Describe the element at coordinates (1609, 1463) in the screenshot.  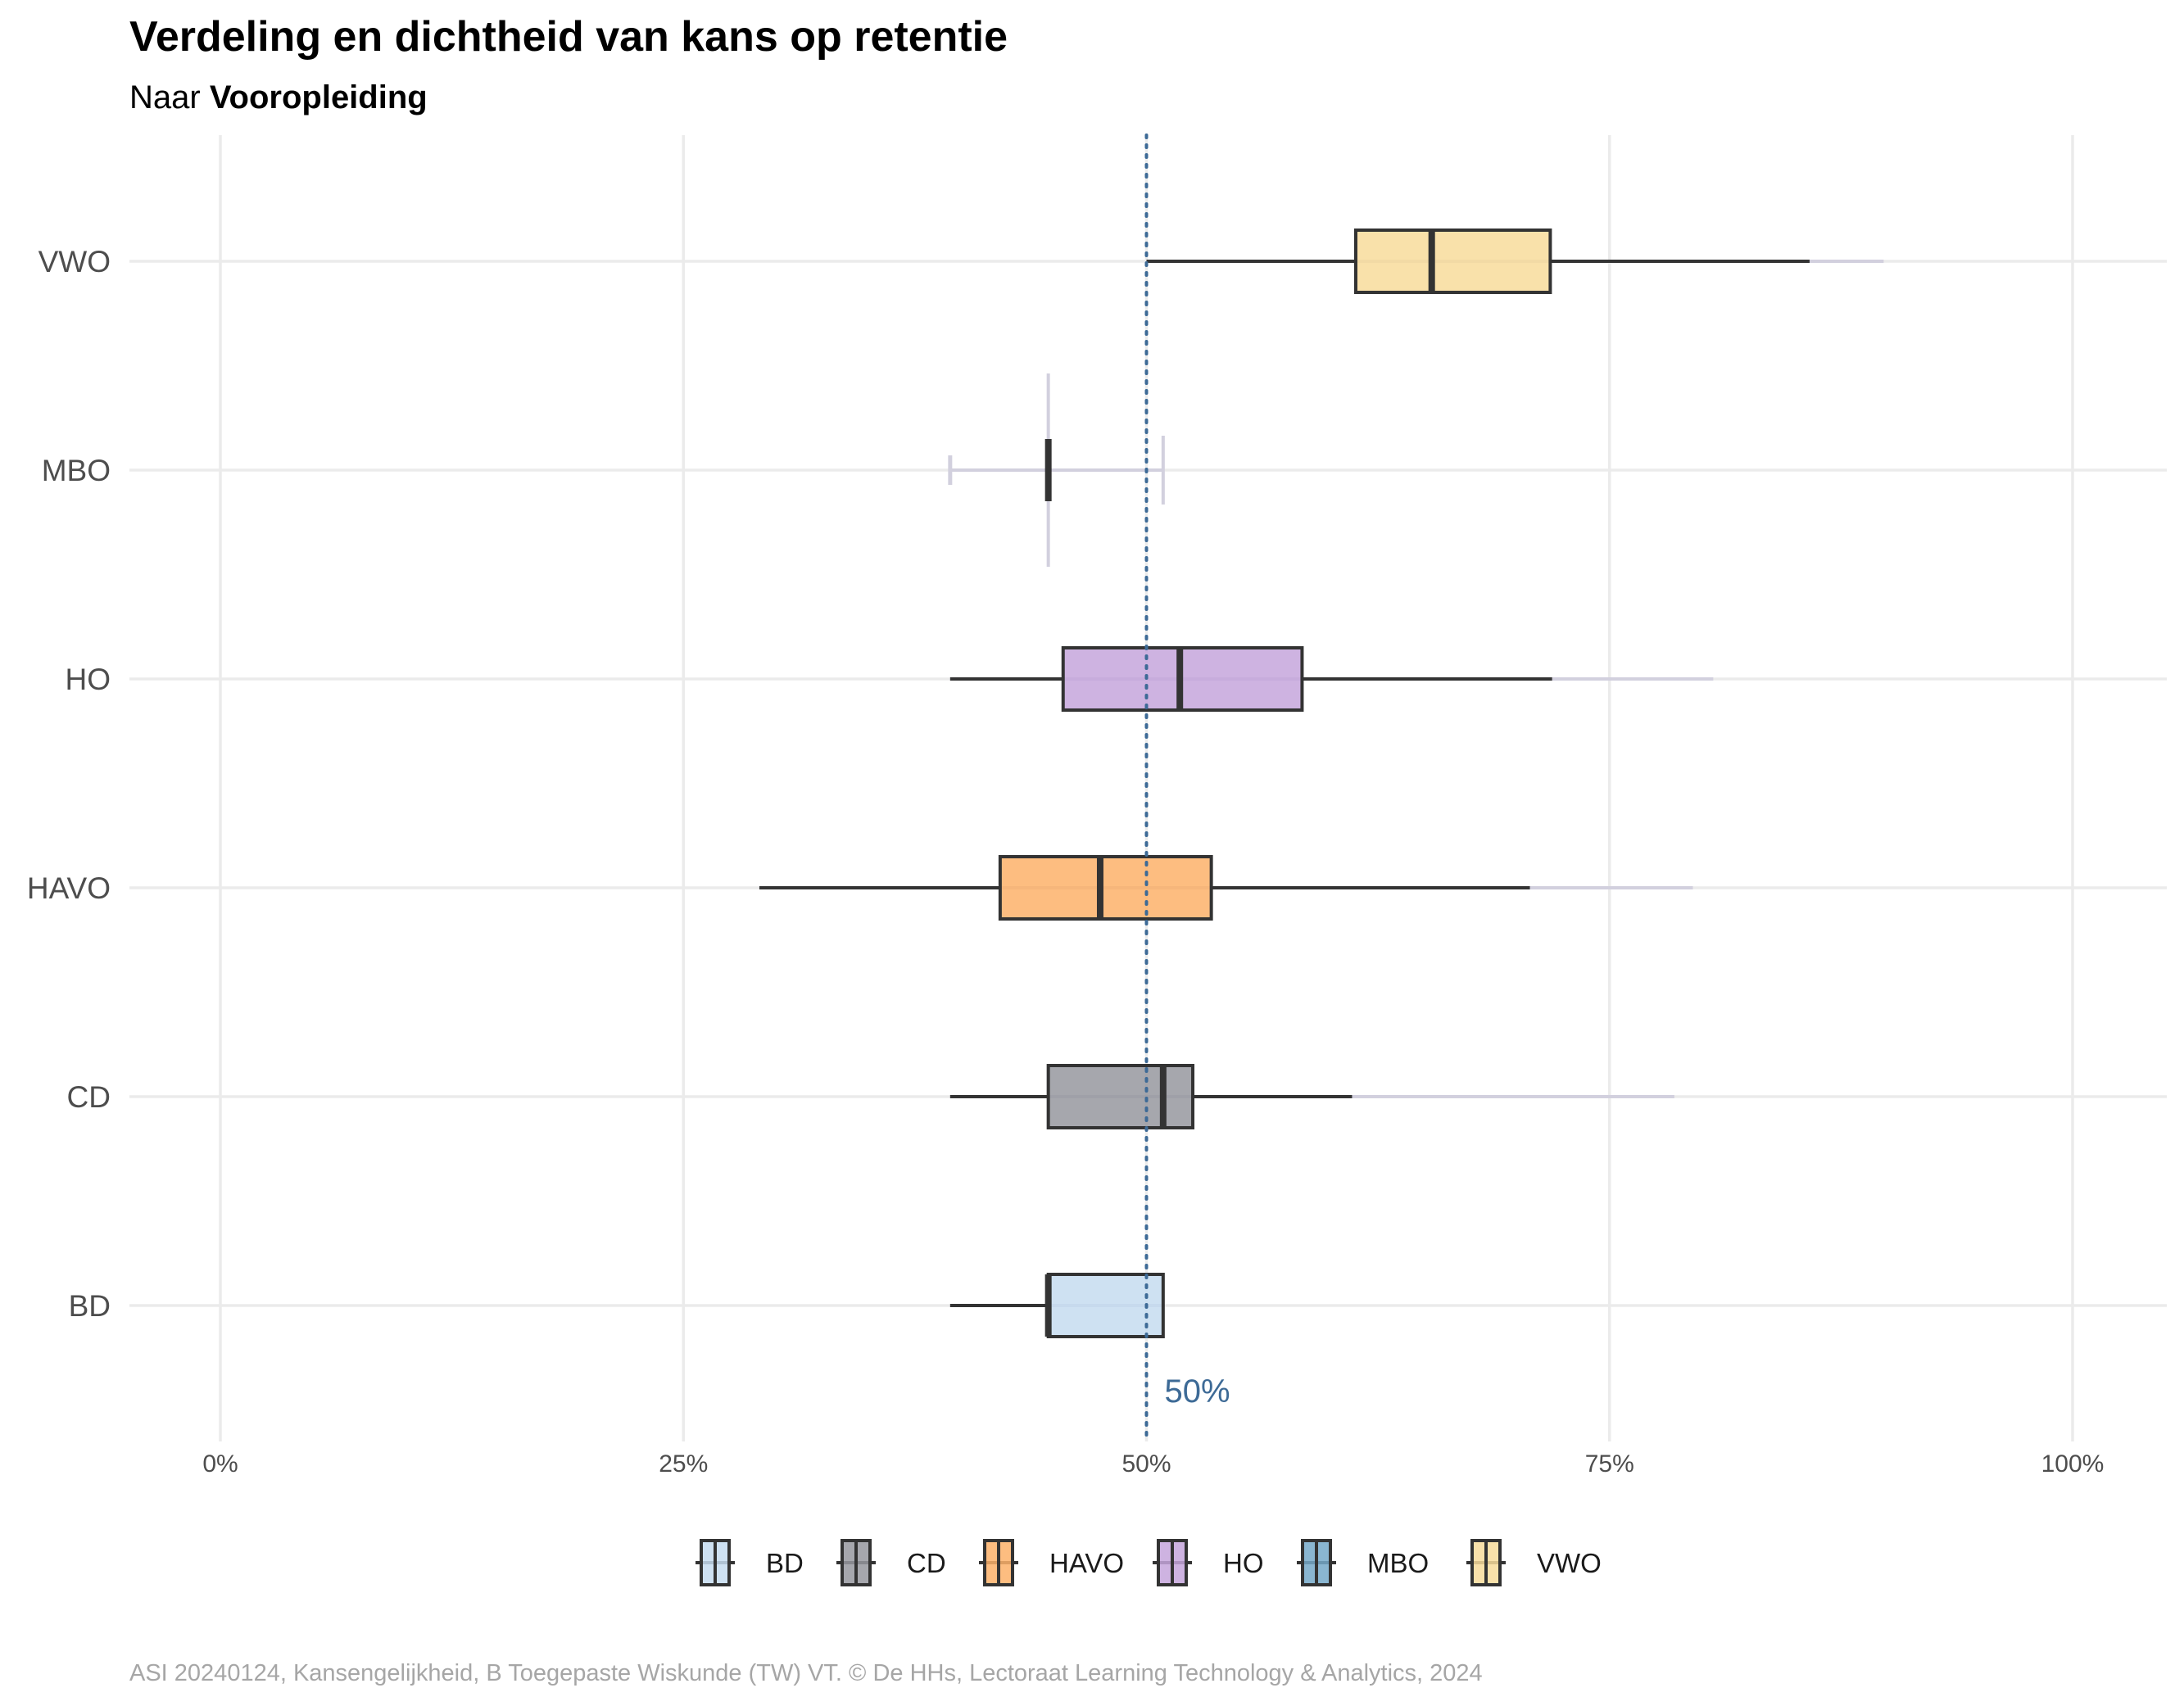
I see `x-tick-label: 75%` at that location.